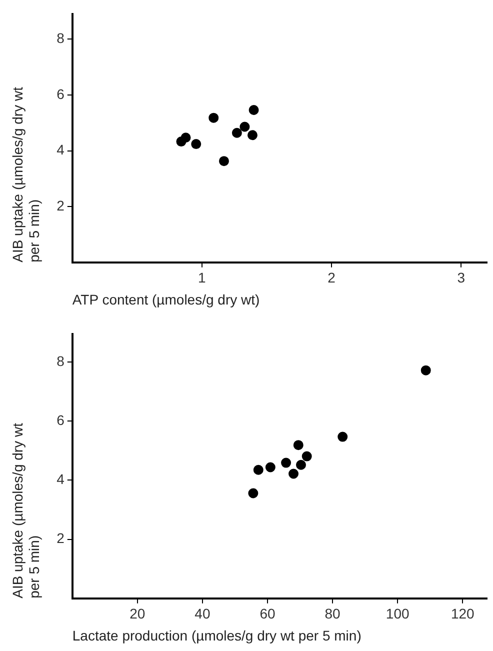 The width and height of the screenshot is (493, 651). Describe the element at coordinates (332, 614) in the screenshot. I see `x-tick-label: 80` at that location.